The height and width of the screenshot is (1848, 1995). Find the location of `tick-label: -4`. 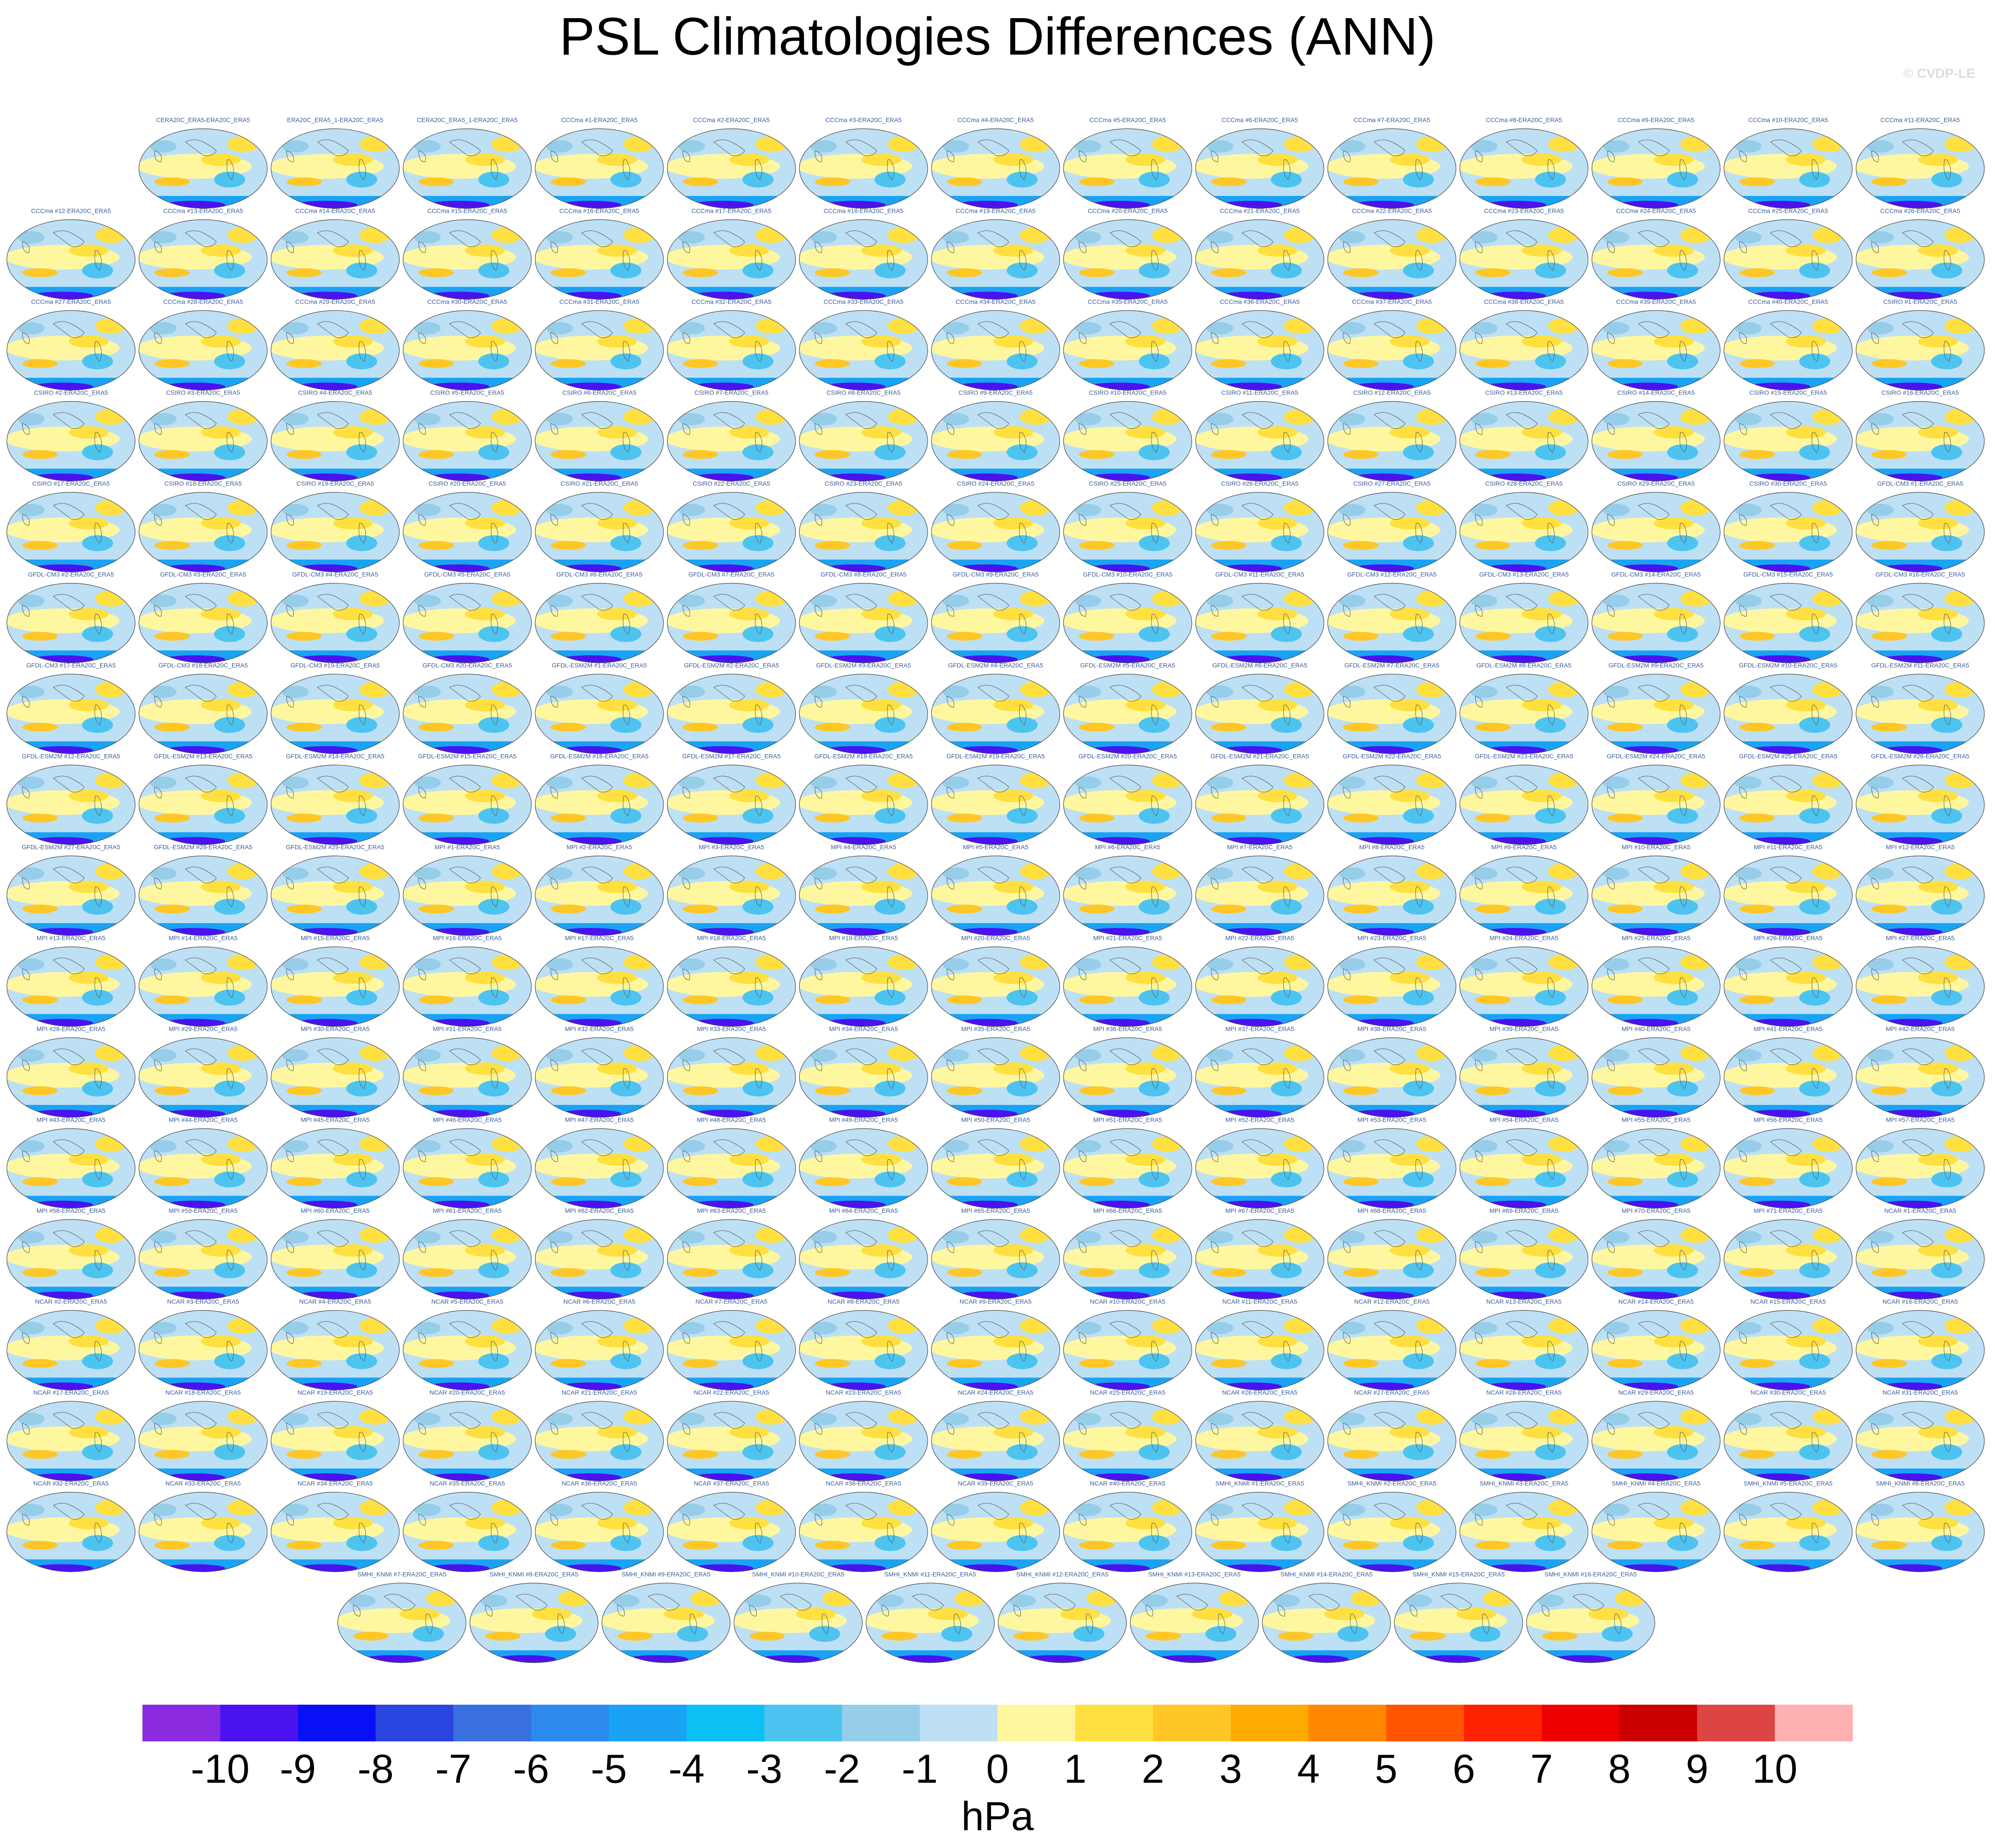

tick-label: -4 is located at coordinates (686, 1768).